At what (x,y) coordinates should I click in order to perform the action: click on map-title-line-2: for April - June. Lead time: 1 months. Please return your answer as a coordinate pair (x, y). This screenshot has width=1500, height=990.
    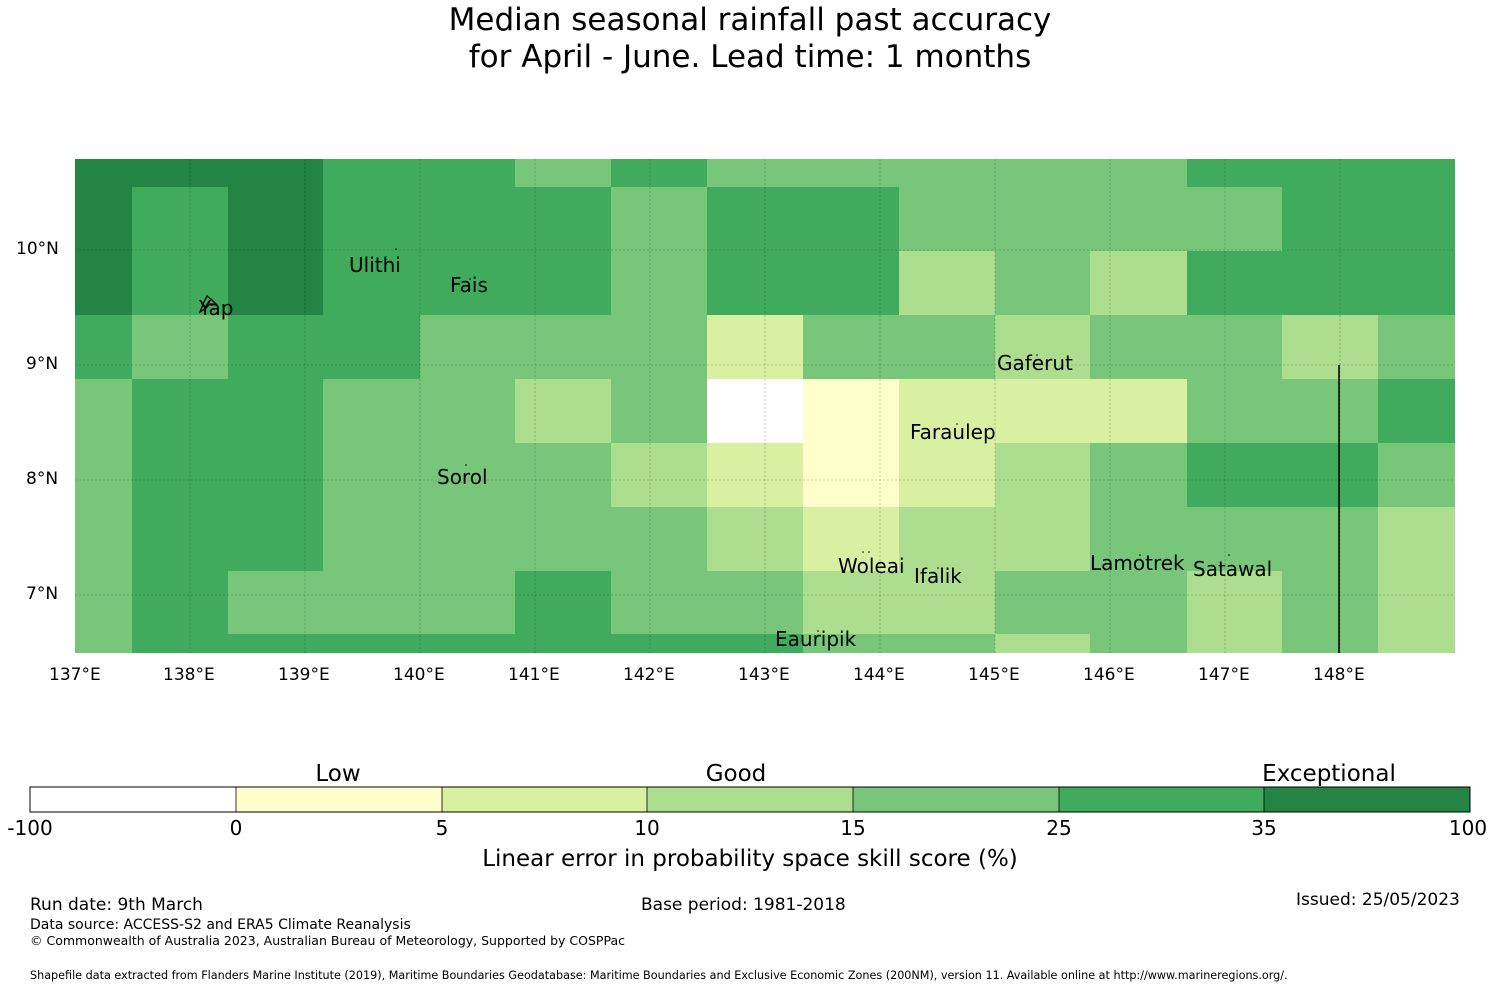
    Looking at the image, I should click on (750, 57).